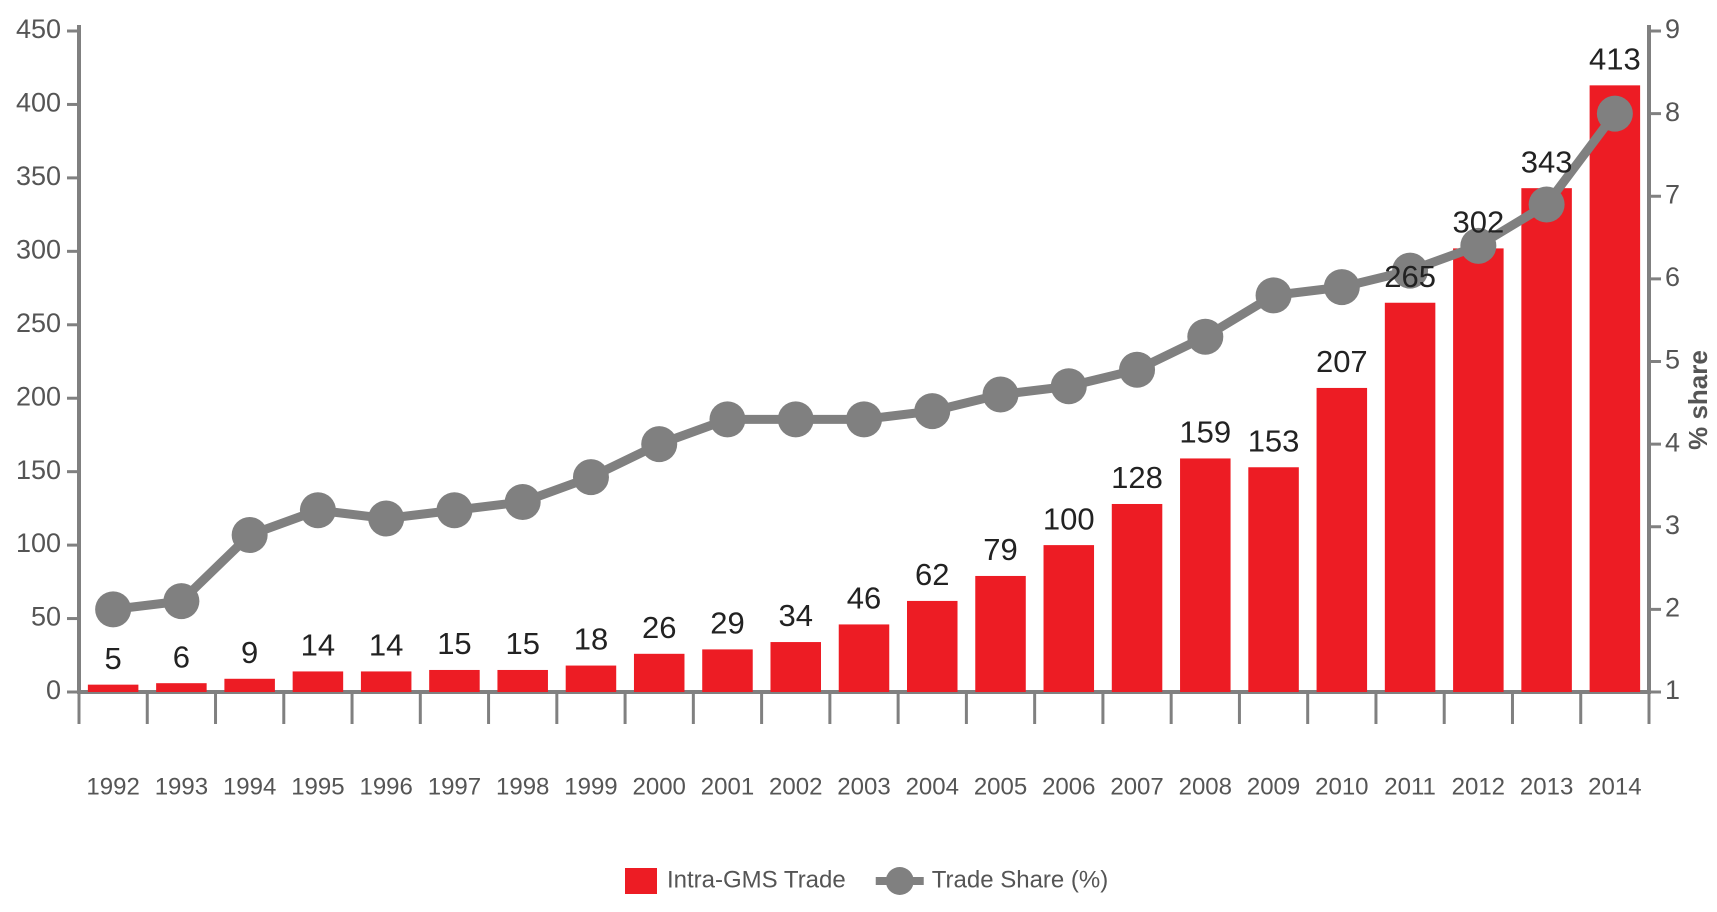  Describe the element at coordinates (1205, 786) in the screenshot. I see `x-tick-label: 2008` at that location.